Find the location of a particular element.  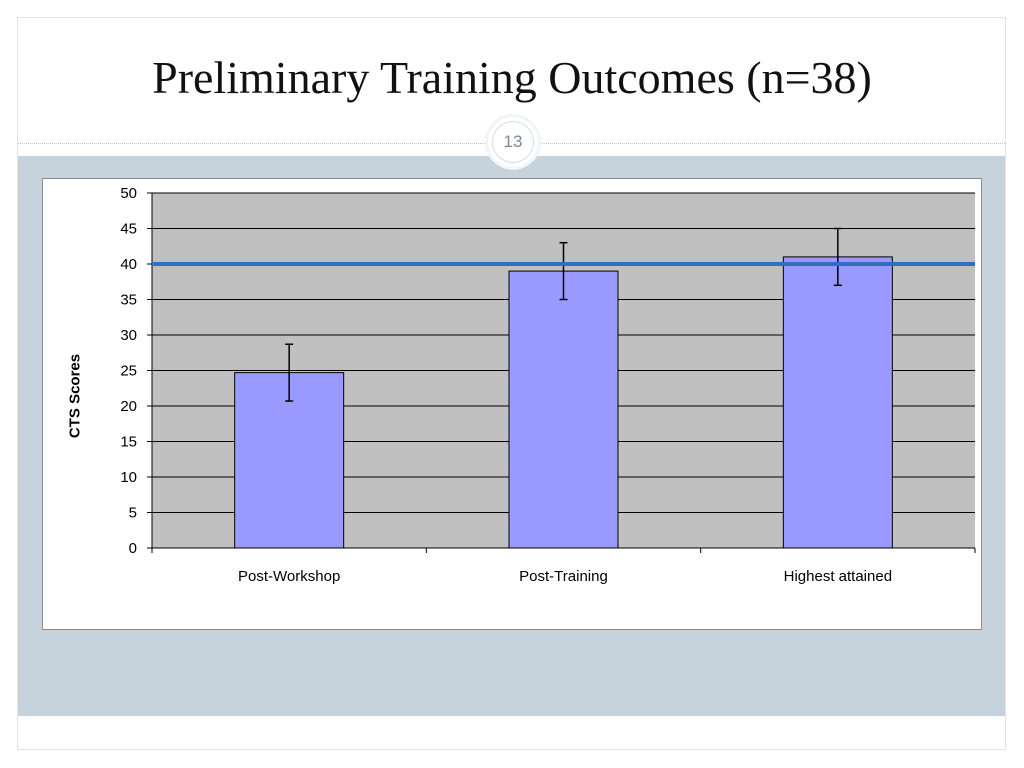

y-tick-label: 15 is located at coordinates (128, 442).